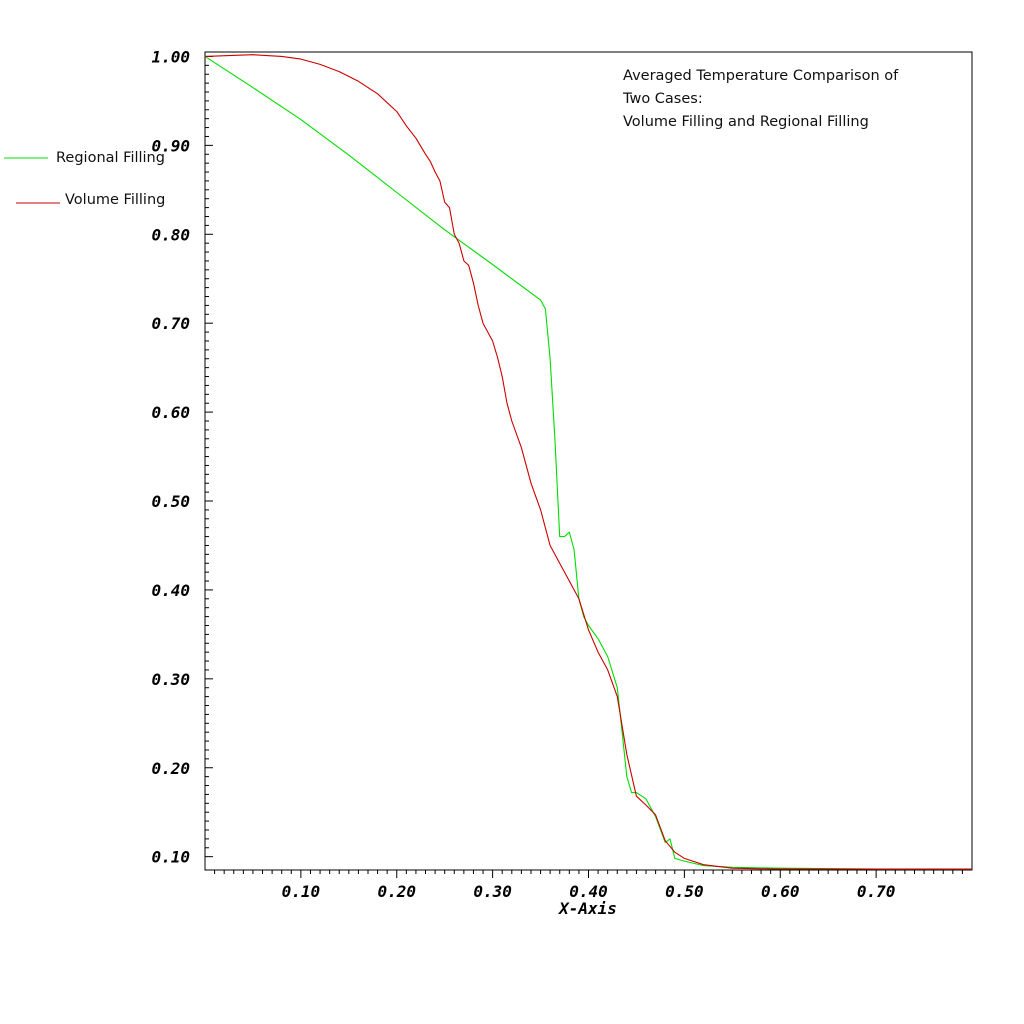 The height and width of the screenshot is (1024, 1024). I want to click on y-tick-label: 0.50, so click(170, 501).